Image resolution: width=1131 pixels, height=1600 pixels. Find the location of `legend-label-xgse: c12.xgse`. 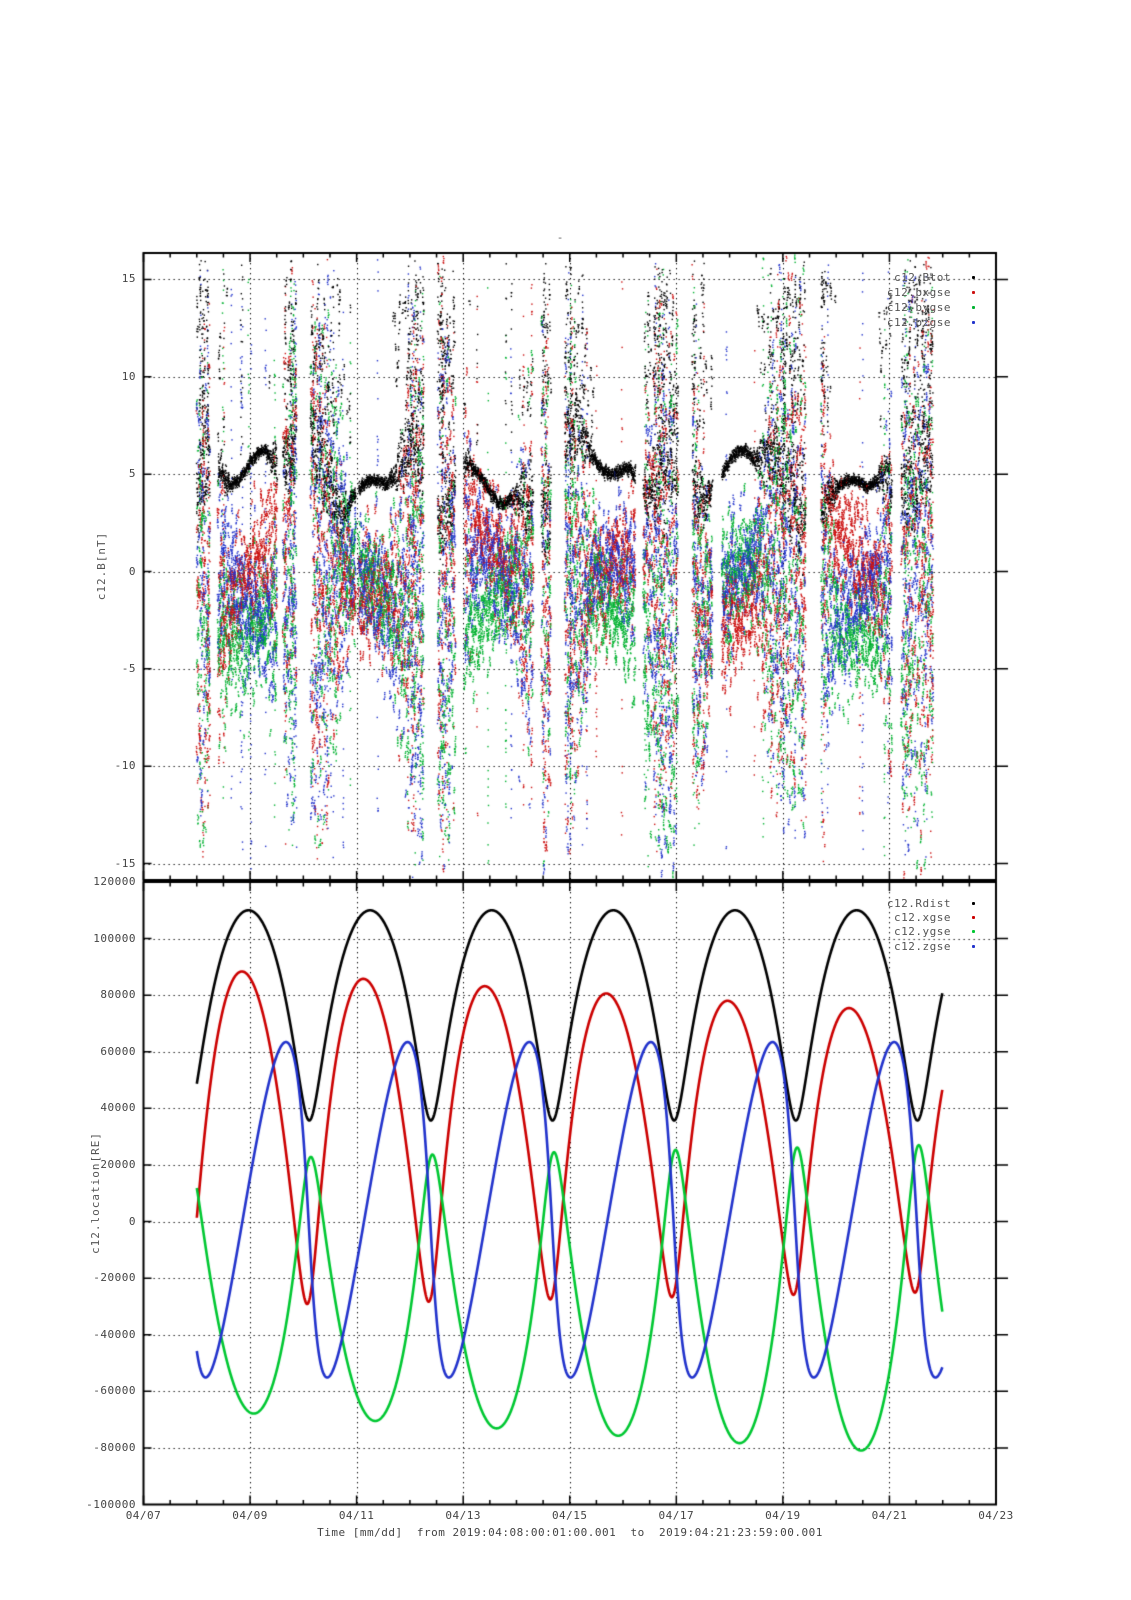

legend-label-xgse: c12.xgse is located at coordinates (922, 918).